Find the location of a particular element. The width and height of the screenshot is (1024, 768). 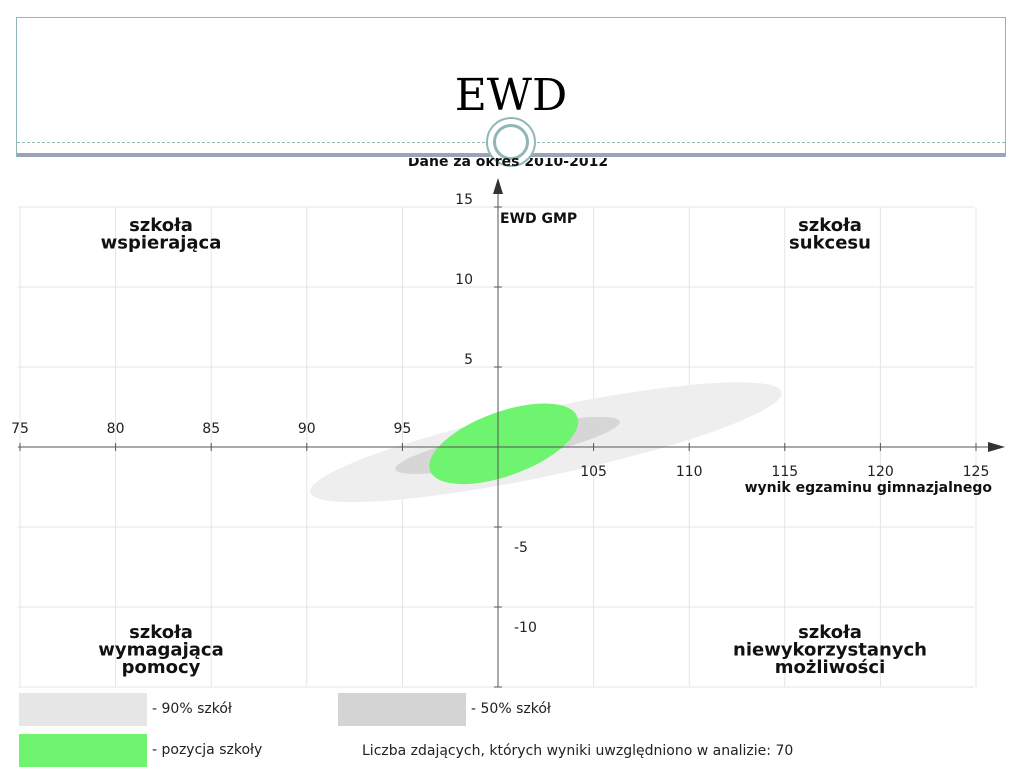

legend-label-50: - 50% szkół is located at coordinates (511, 709).